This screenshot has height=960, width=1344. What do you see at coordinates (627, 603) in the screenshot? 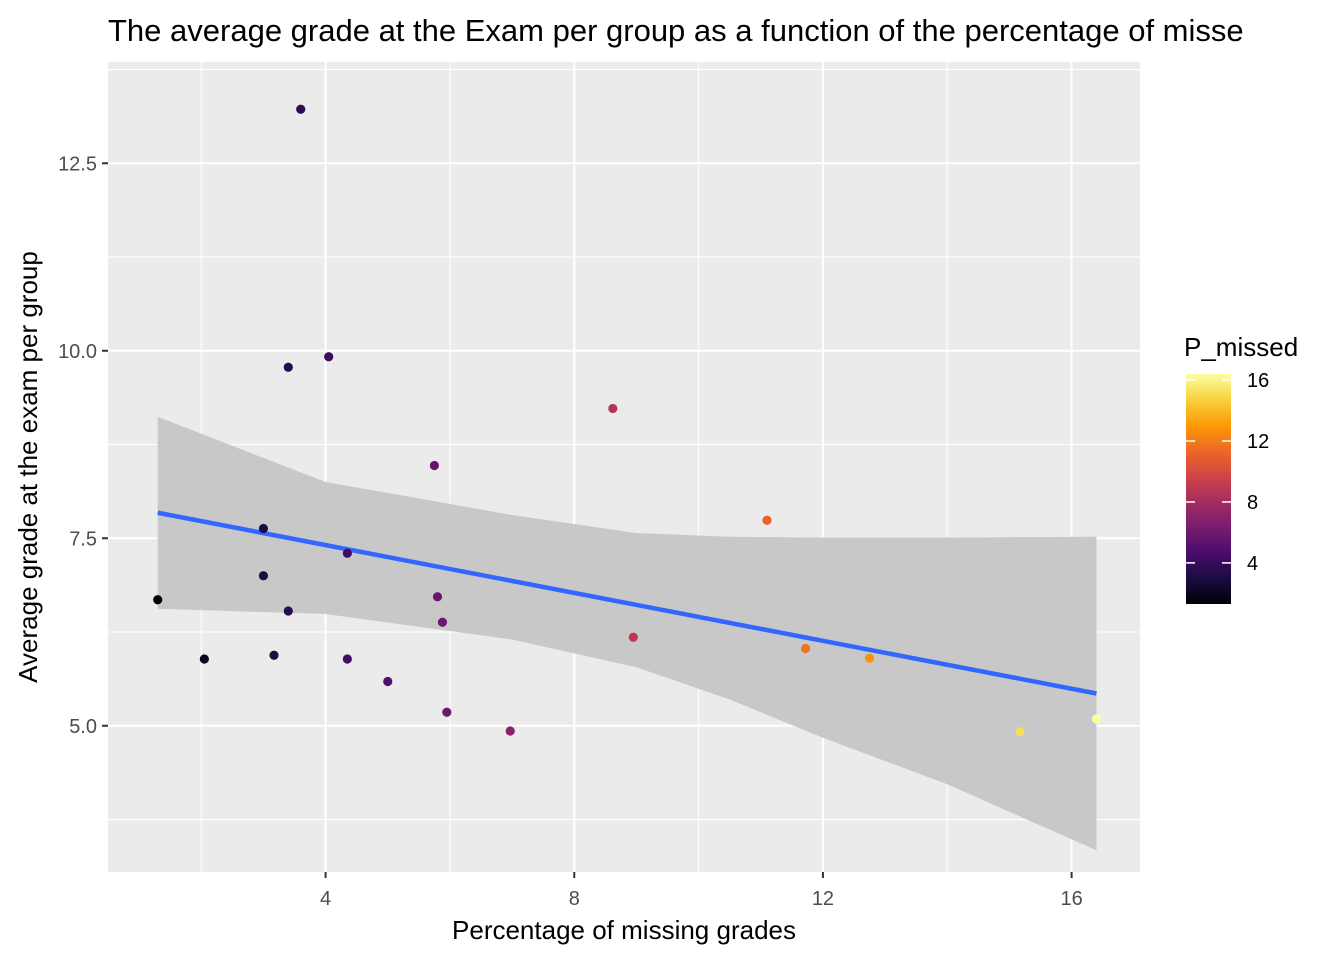
I see `trend-line` at bounding box center [627, 603].